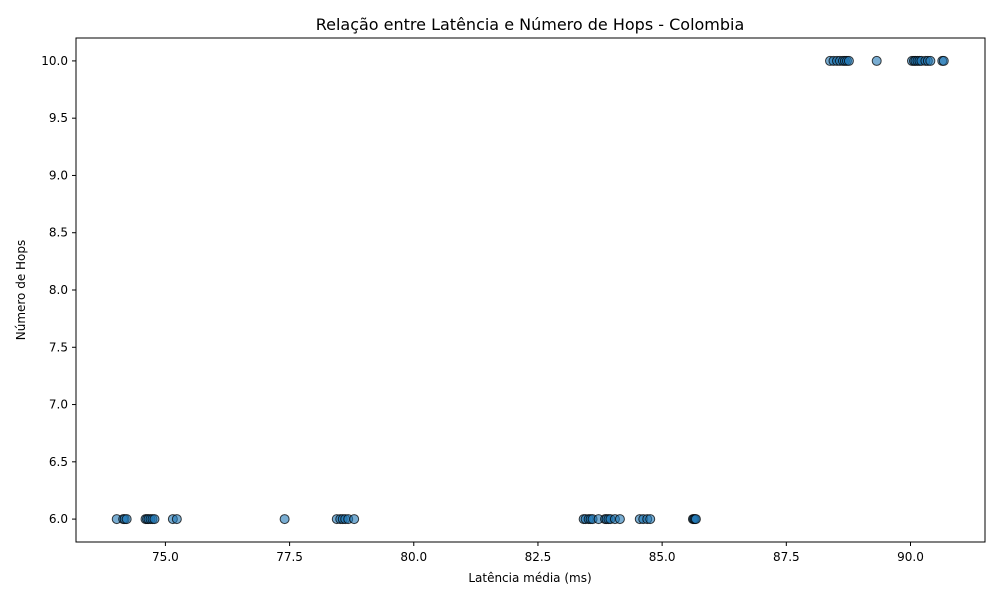 The height and width of the screenshot is (600, 1000). Describe the element at coordinates (529, 578) in the screenshot. I see `x-axis-label: Latência média (ms)` at that location.